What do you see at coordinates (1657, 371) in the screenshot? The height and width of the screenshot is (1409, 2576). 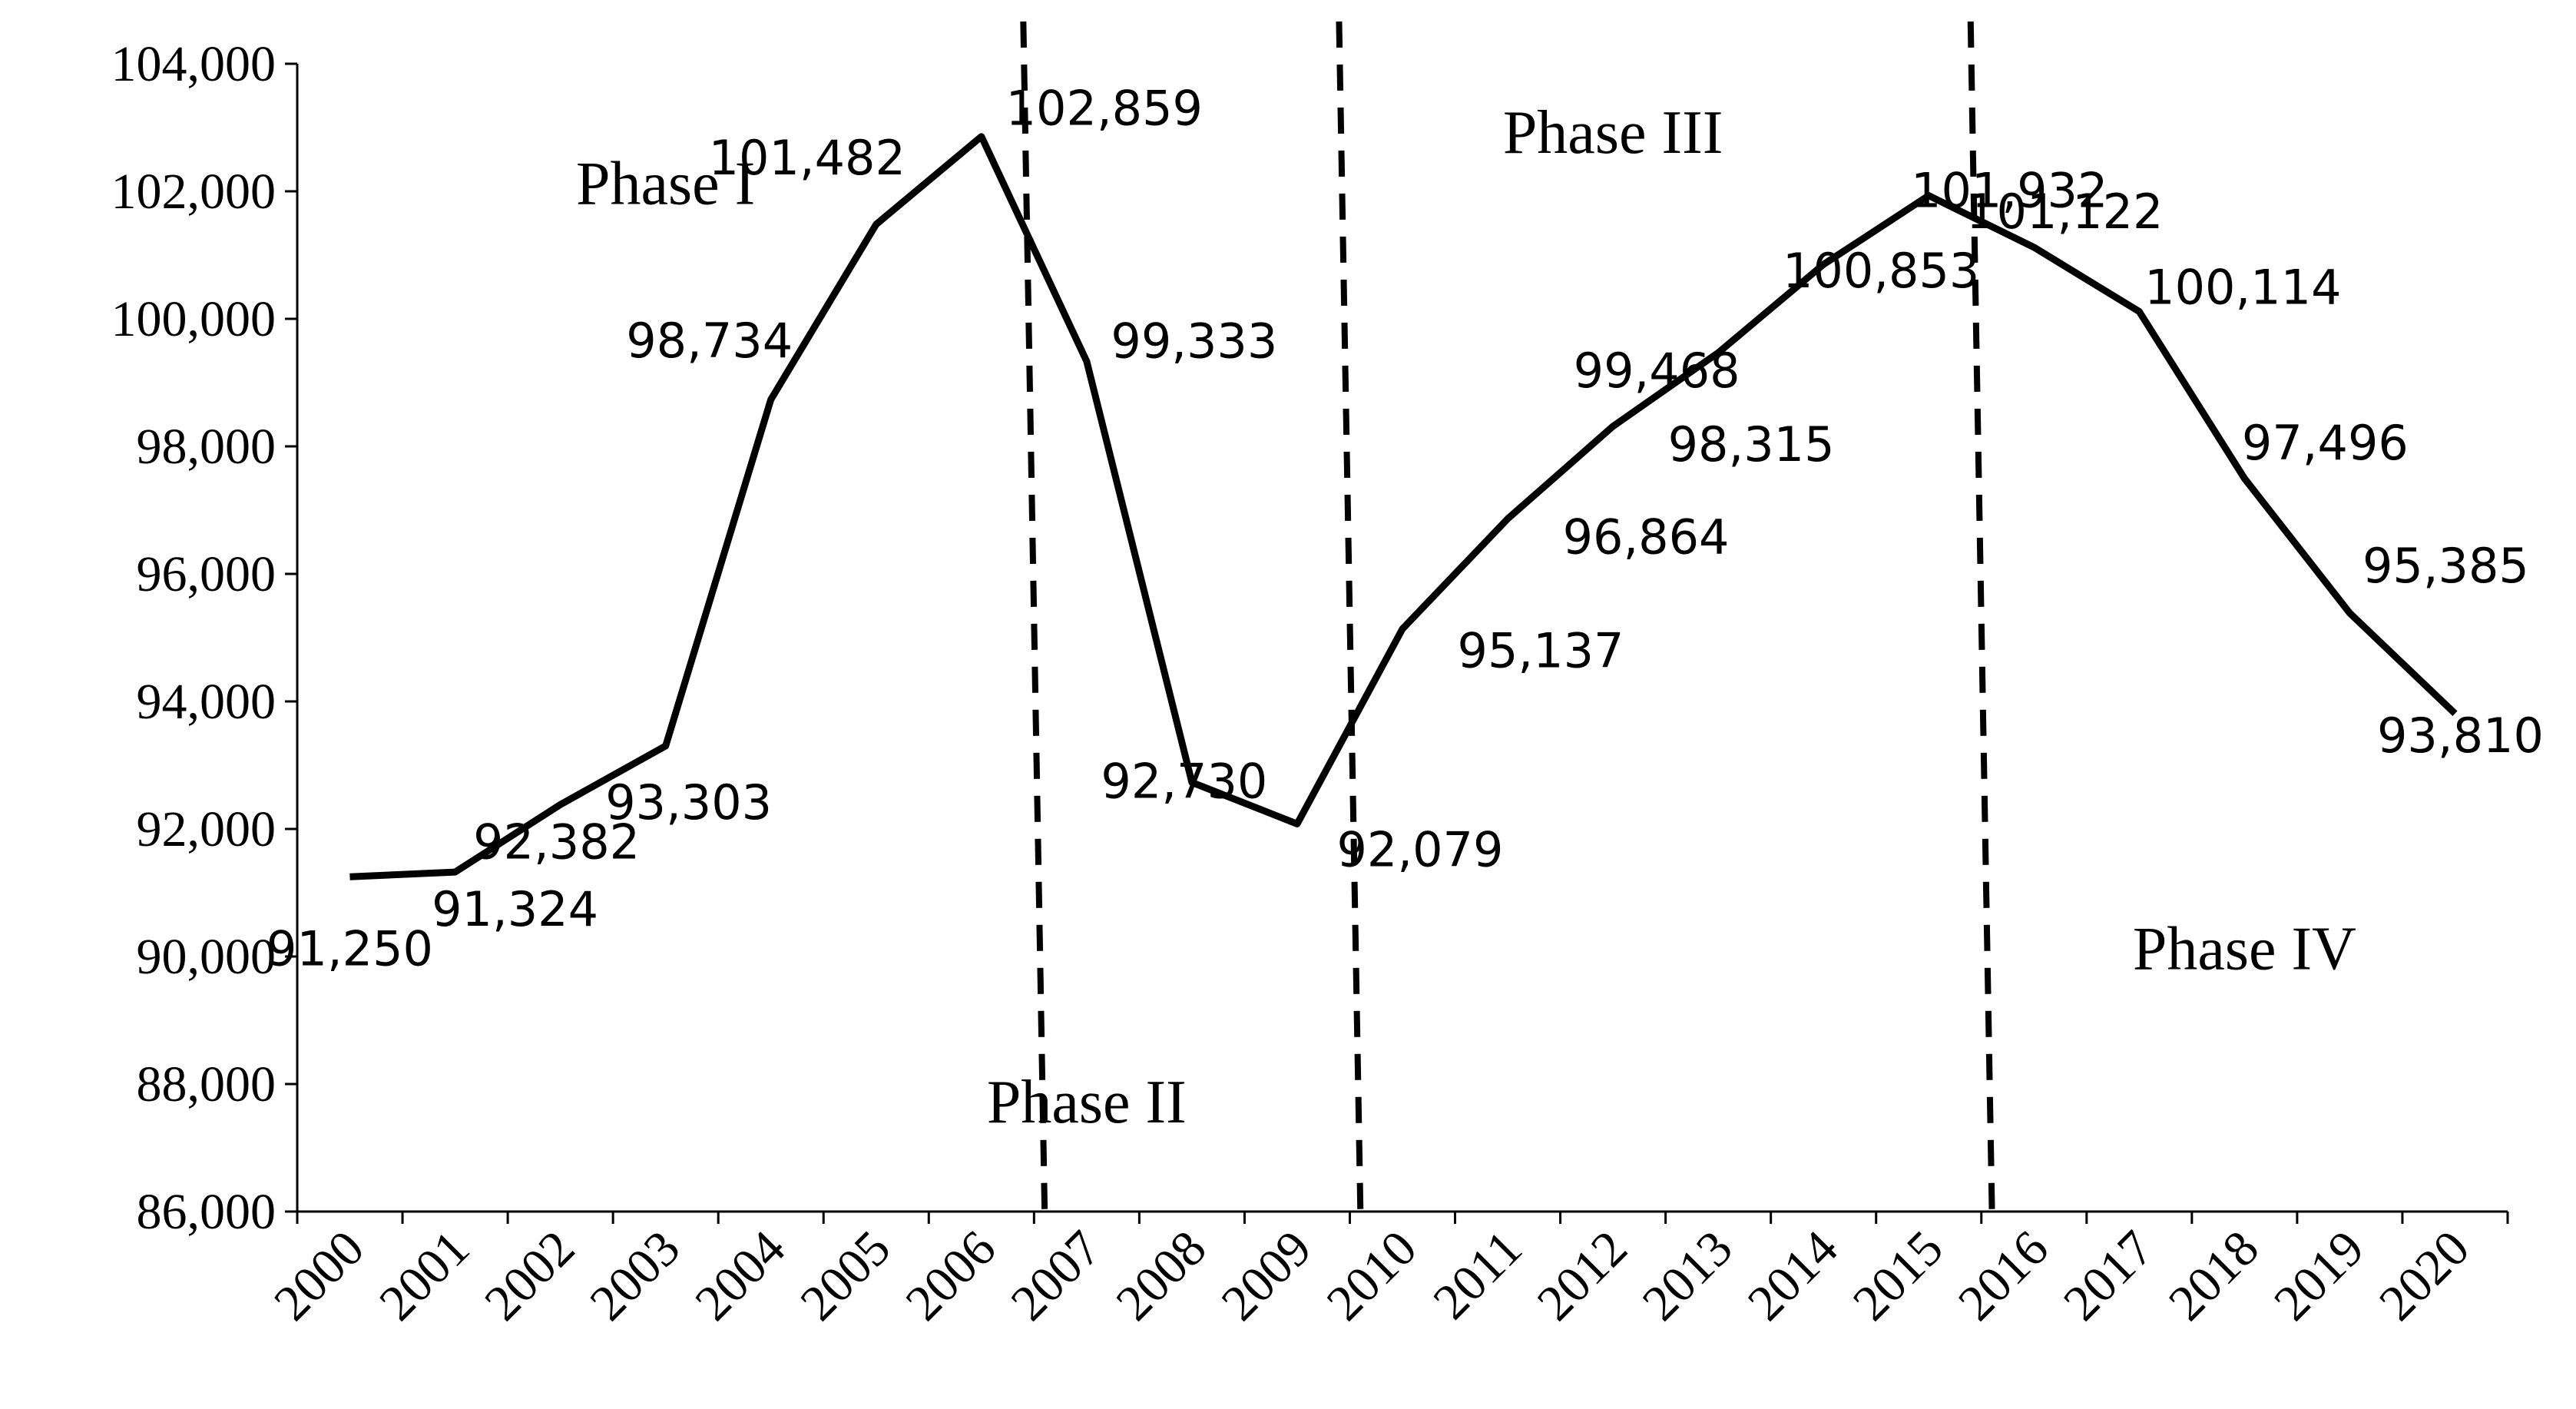 I see `data-label: 99,468` at bounding box center [1657, 371].